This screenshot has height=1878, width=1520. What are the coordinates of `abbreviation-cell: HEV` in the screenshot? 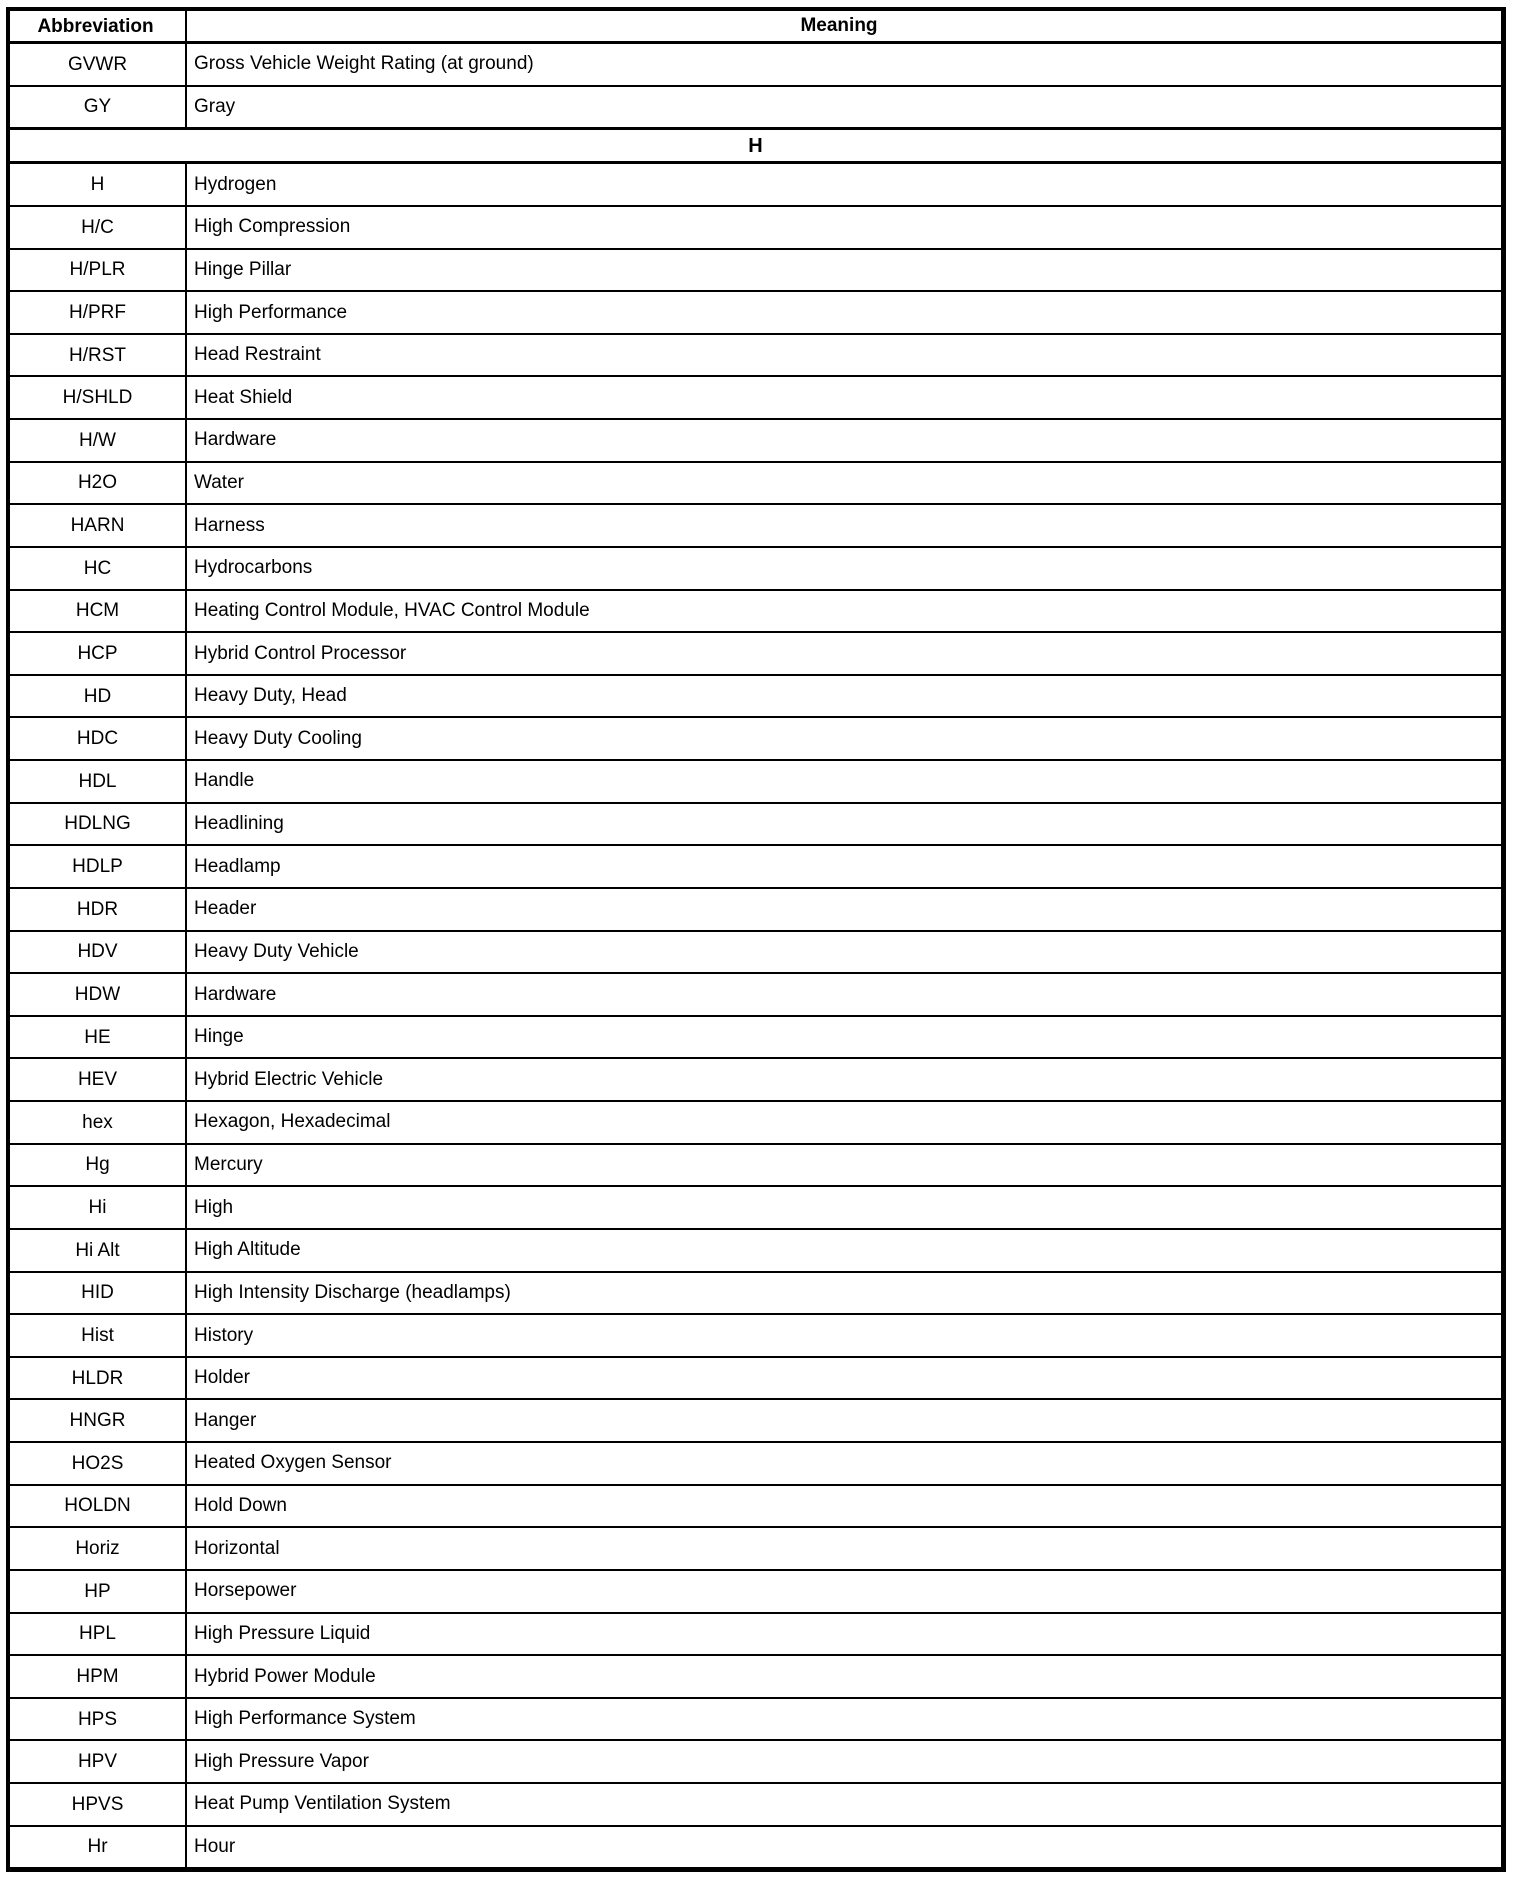 It's located at (98, 1079).